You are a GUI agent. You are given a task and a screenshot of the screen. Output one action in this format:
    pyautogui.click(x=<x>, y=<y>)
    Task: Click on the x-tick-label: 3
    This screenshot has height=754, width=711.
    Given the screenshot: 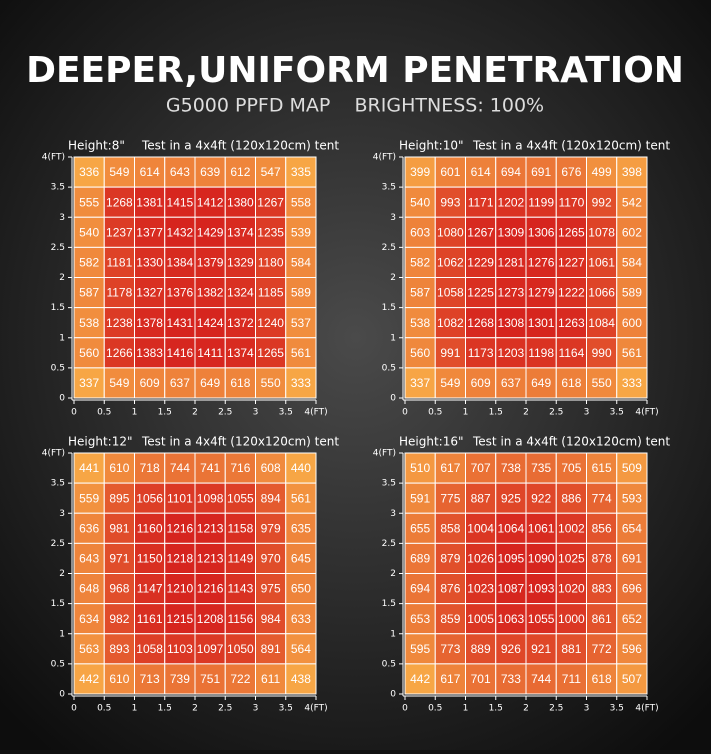 What is the action you would take?
    pyautogui.click(x=256, y=709)
    